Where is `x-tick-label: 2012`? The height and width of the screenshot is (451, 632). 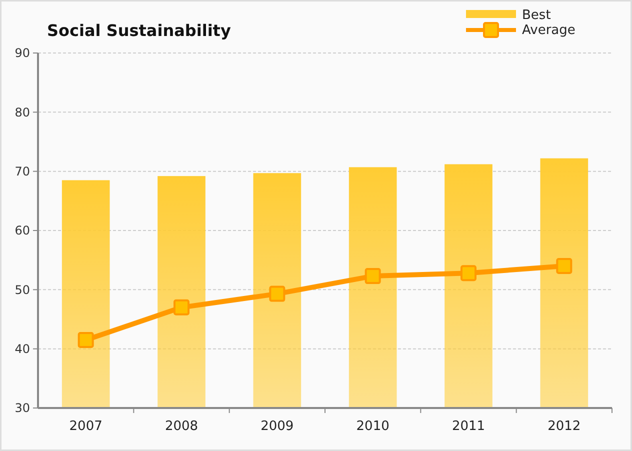 x-tick-label: 2012 is located at coordinates (564, 426).